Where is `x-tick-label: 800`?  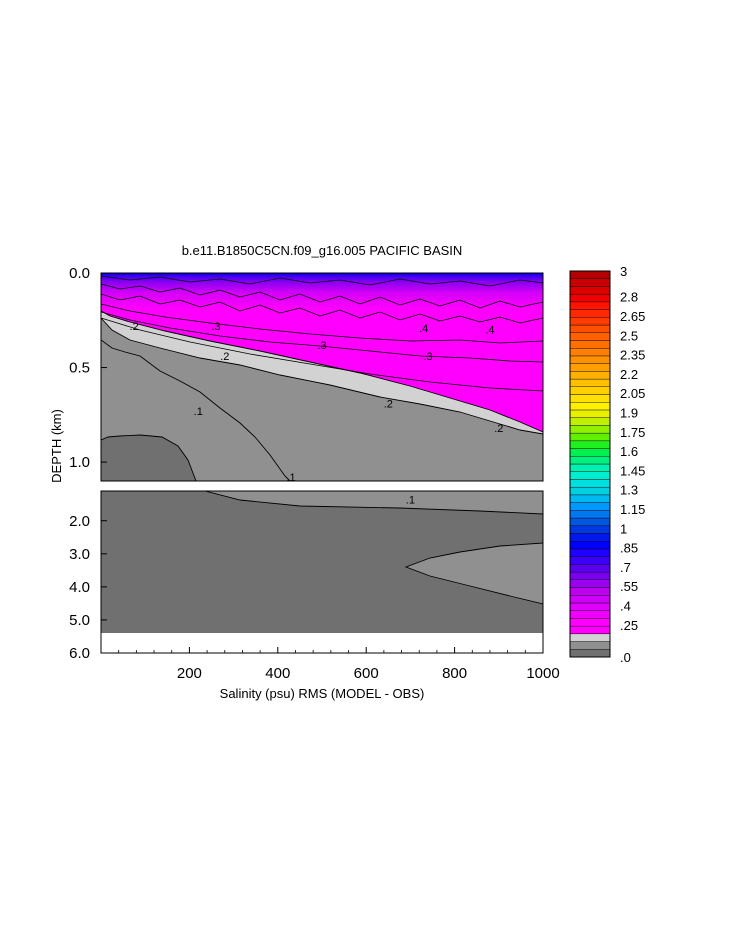
x-tick-label: 800 is located at coordinates (454, 673).